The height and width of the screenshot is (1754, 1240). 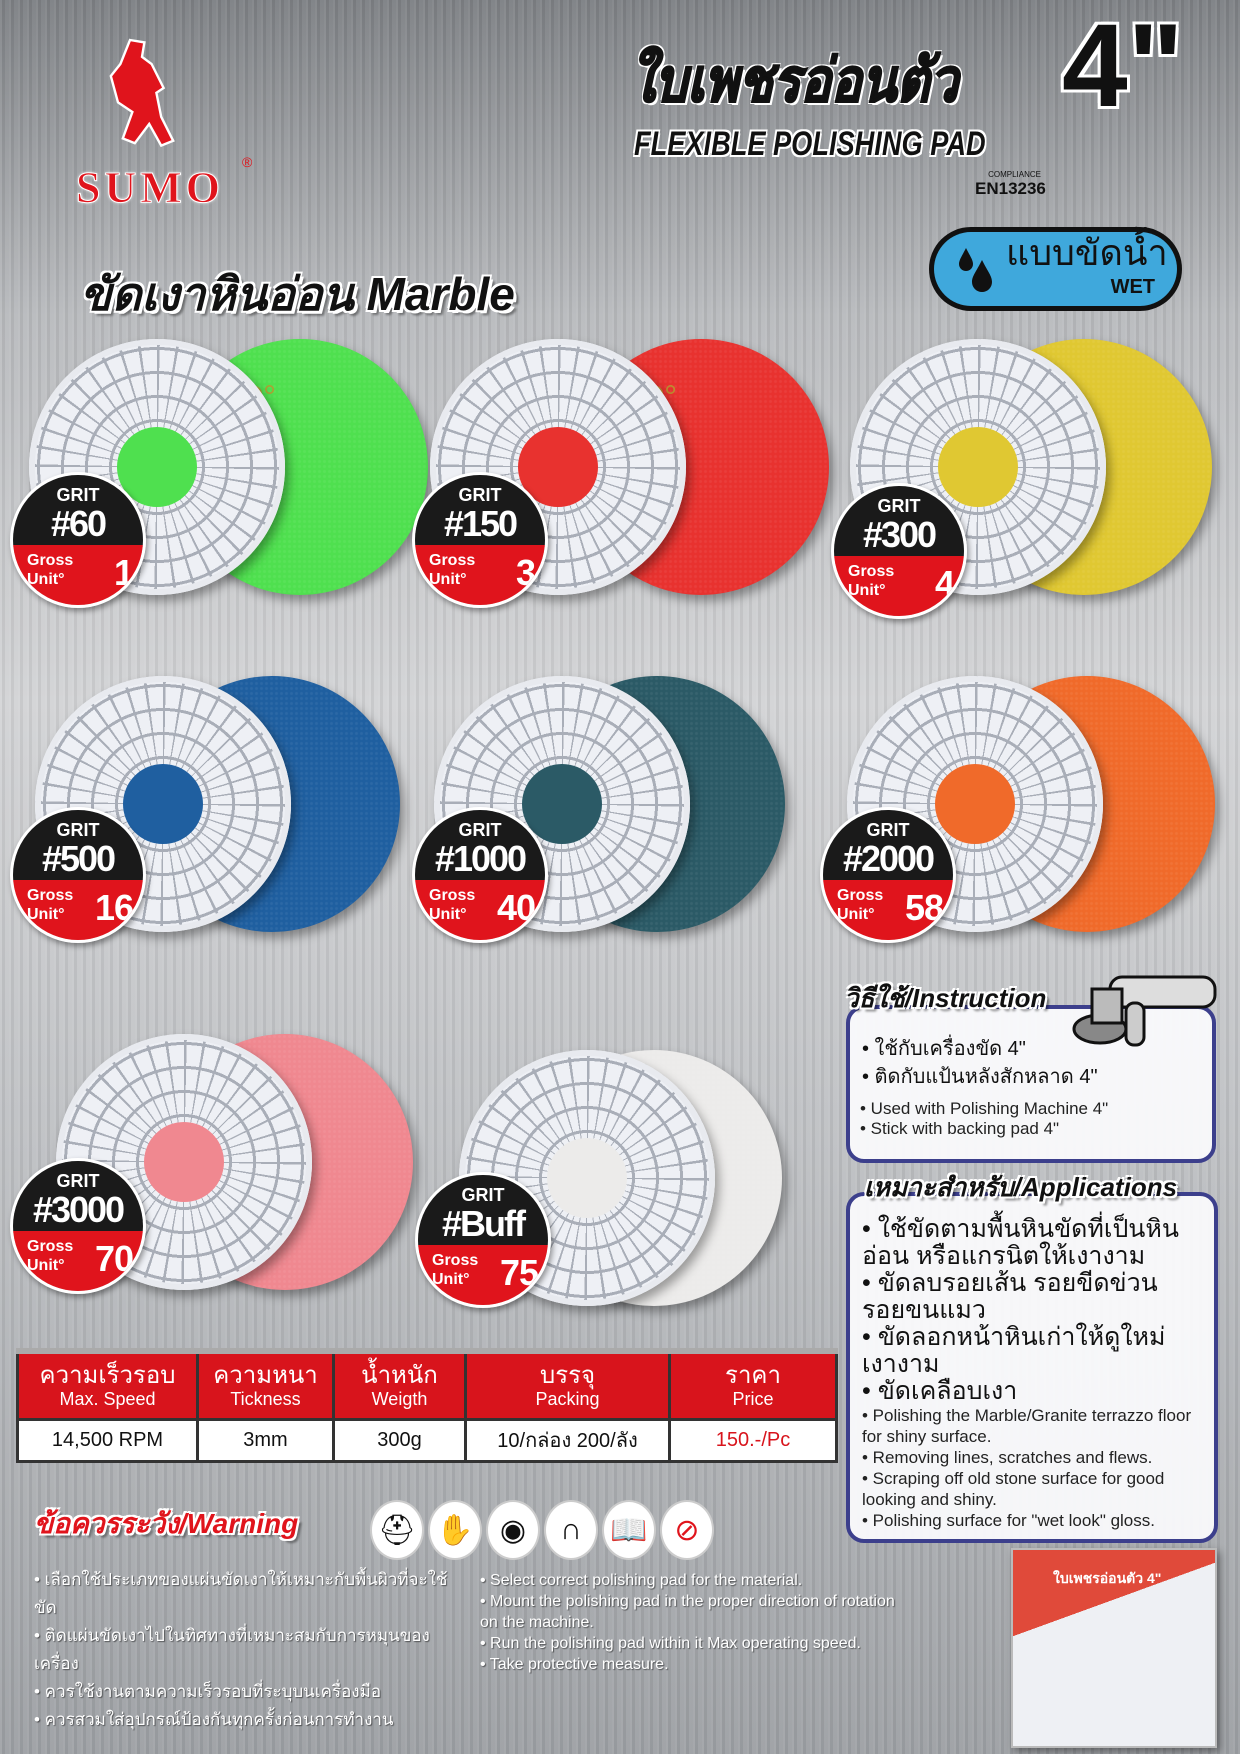 What do you see at coordinates (399, 1384) in the screenshot?
I see `header-weight: น้ำหนัก Weigth` at bounding box center [399, 1384].